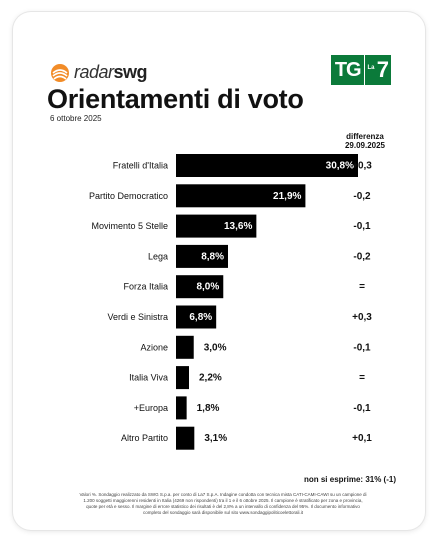 This screenshot has width=438, height=543. What do you see at coordinates (215, 438) in the screenshot?
I see `value-label: 3,1%` at bounding box center [215, 438].